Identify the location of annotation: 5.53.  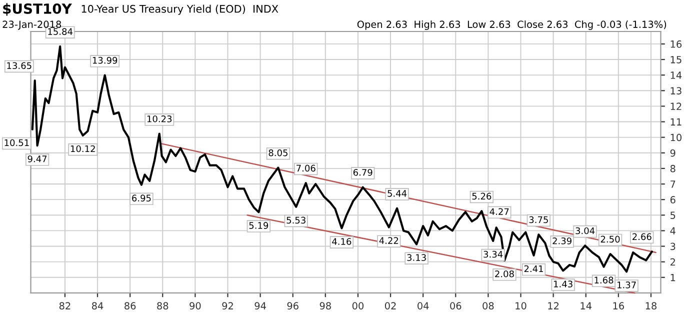
(296, 220).